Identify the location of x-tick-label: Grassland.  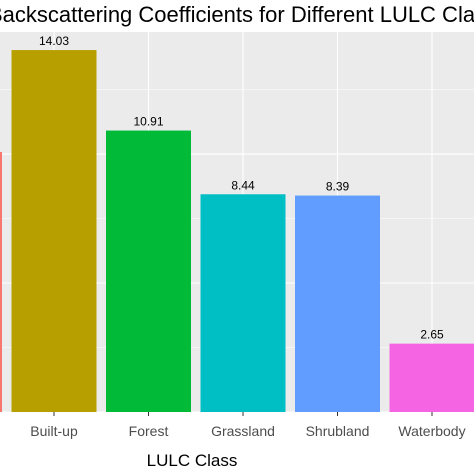
(243, 431).